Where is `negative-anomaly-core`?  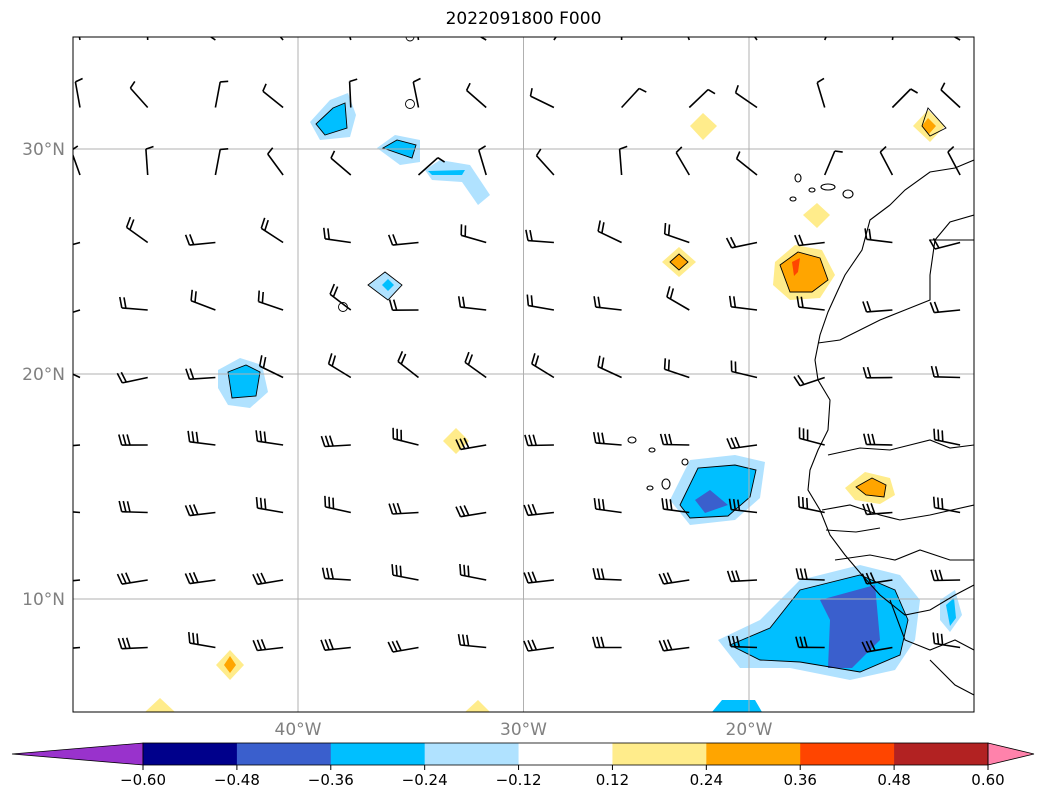 negative-anomaly-core is located at coordinates (951, 612).